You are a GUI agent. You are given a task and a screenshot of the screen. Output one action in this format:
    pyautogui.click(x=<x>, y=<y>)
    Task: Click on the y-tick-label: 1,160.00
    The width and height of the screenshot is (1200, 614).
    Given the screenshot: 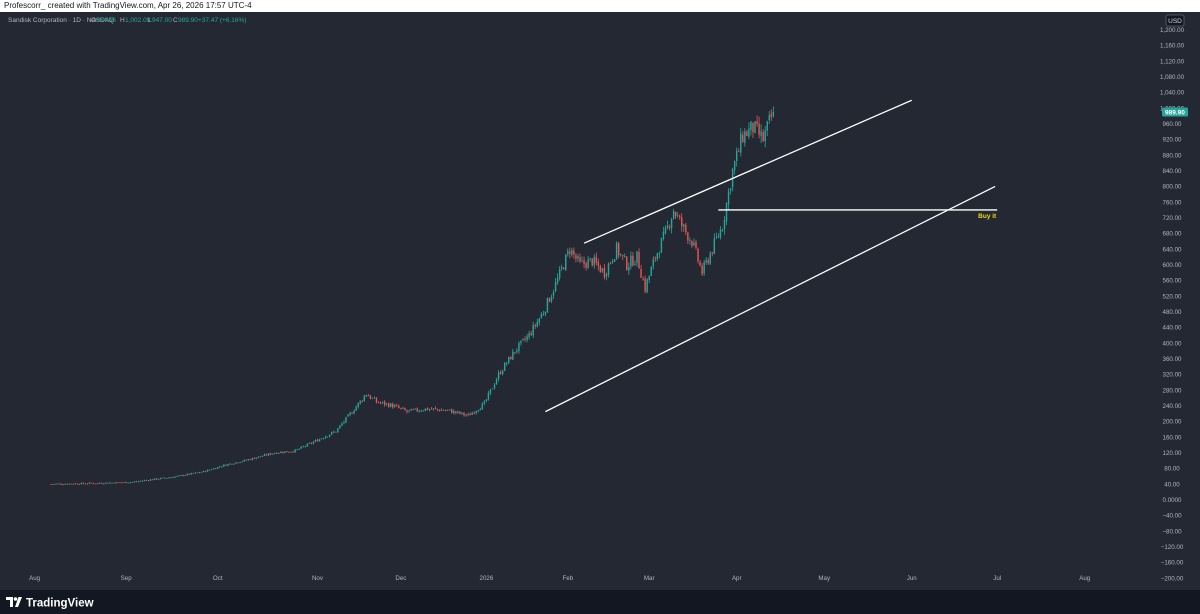 What is the action you would take?
    pyautogui.click(x=1172, y=46)
    